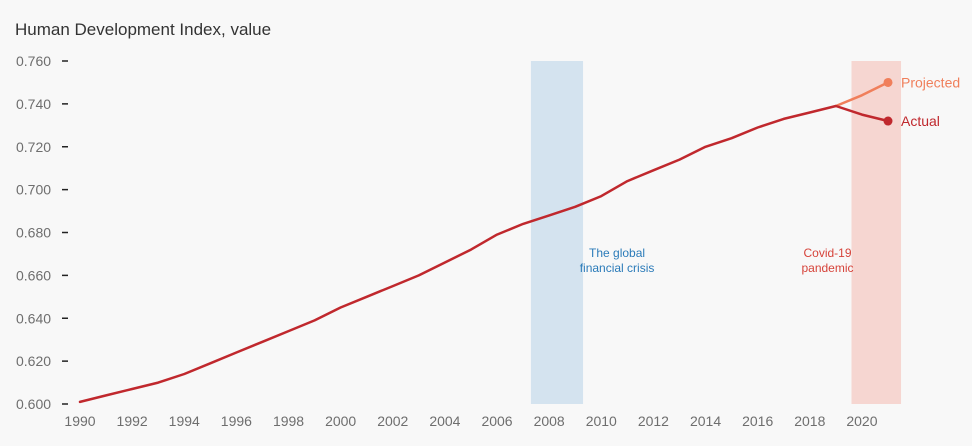 This screenshot has width=972, height=446. Describe the element at coordinates (888, 121) in the screenshot. I see `actual-end-point` at that location.